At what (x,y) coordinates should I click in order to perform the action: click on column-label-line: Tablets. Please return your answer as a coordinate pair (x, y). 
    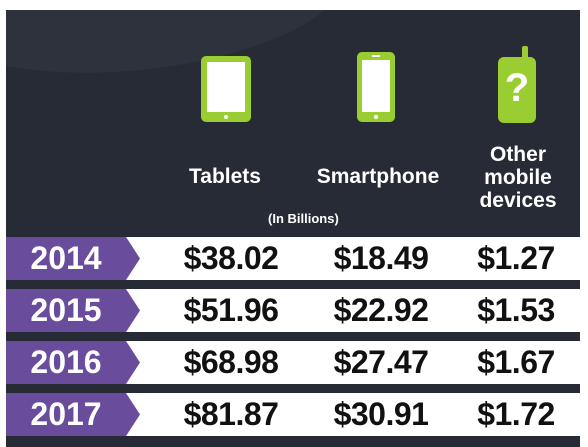
    Looking at the image, I should click on (225, 176).